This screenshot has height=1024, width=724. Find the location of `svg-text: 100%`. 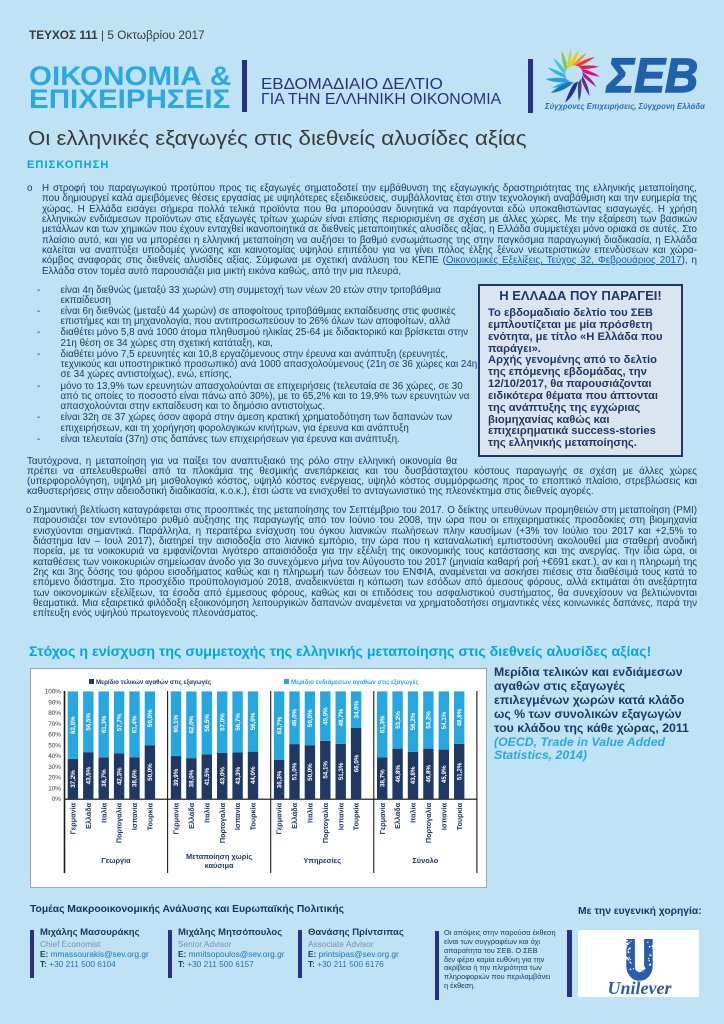

svg-text: 100% is located at coordinates (53, 692).